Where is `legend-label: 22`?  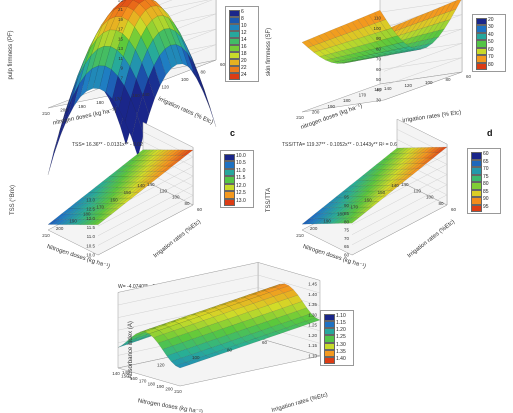
legend-label: 22 is located at coordinates (244, 68).